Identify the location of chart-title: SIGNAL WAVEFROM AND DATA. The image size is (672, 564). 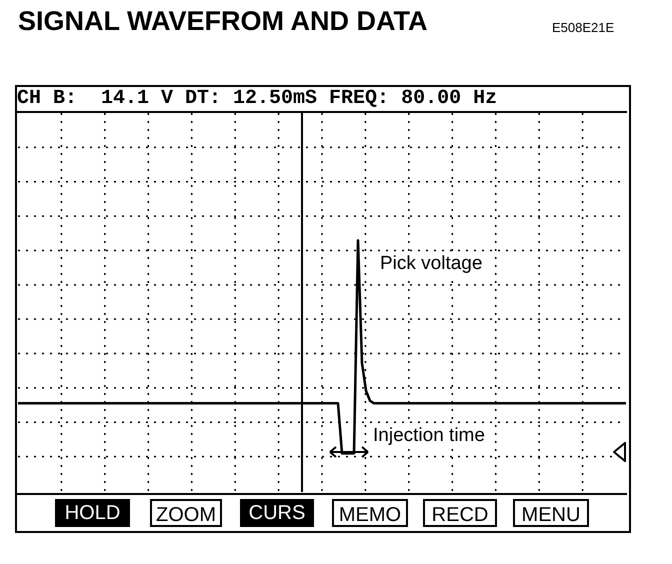
(223, 21).